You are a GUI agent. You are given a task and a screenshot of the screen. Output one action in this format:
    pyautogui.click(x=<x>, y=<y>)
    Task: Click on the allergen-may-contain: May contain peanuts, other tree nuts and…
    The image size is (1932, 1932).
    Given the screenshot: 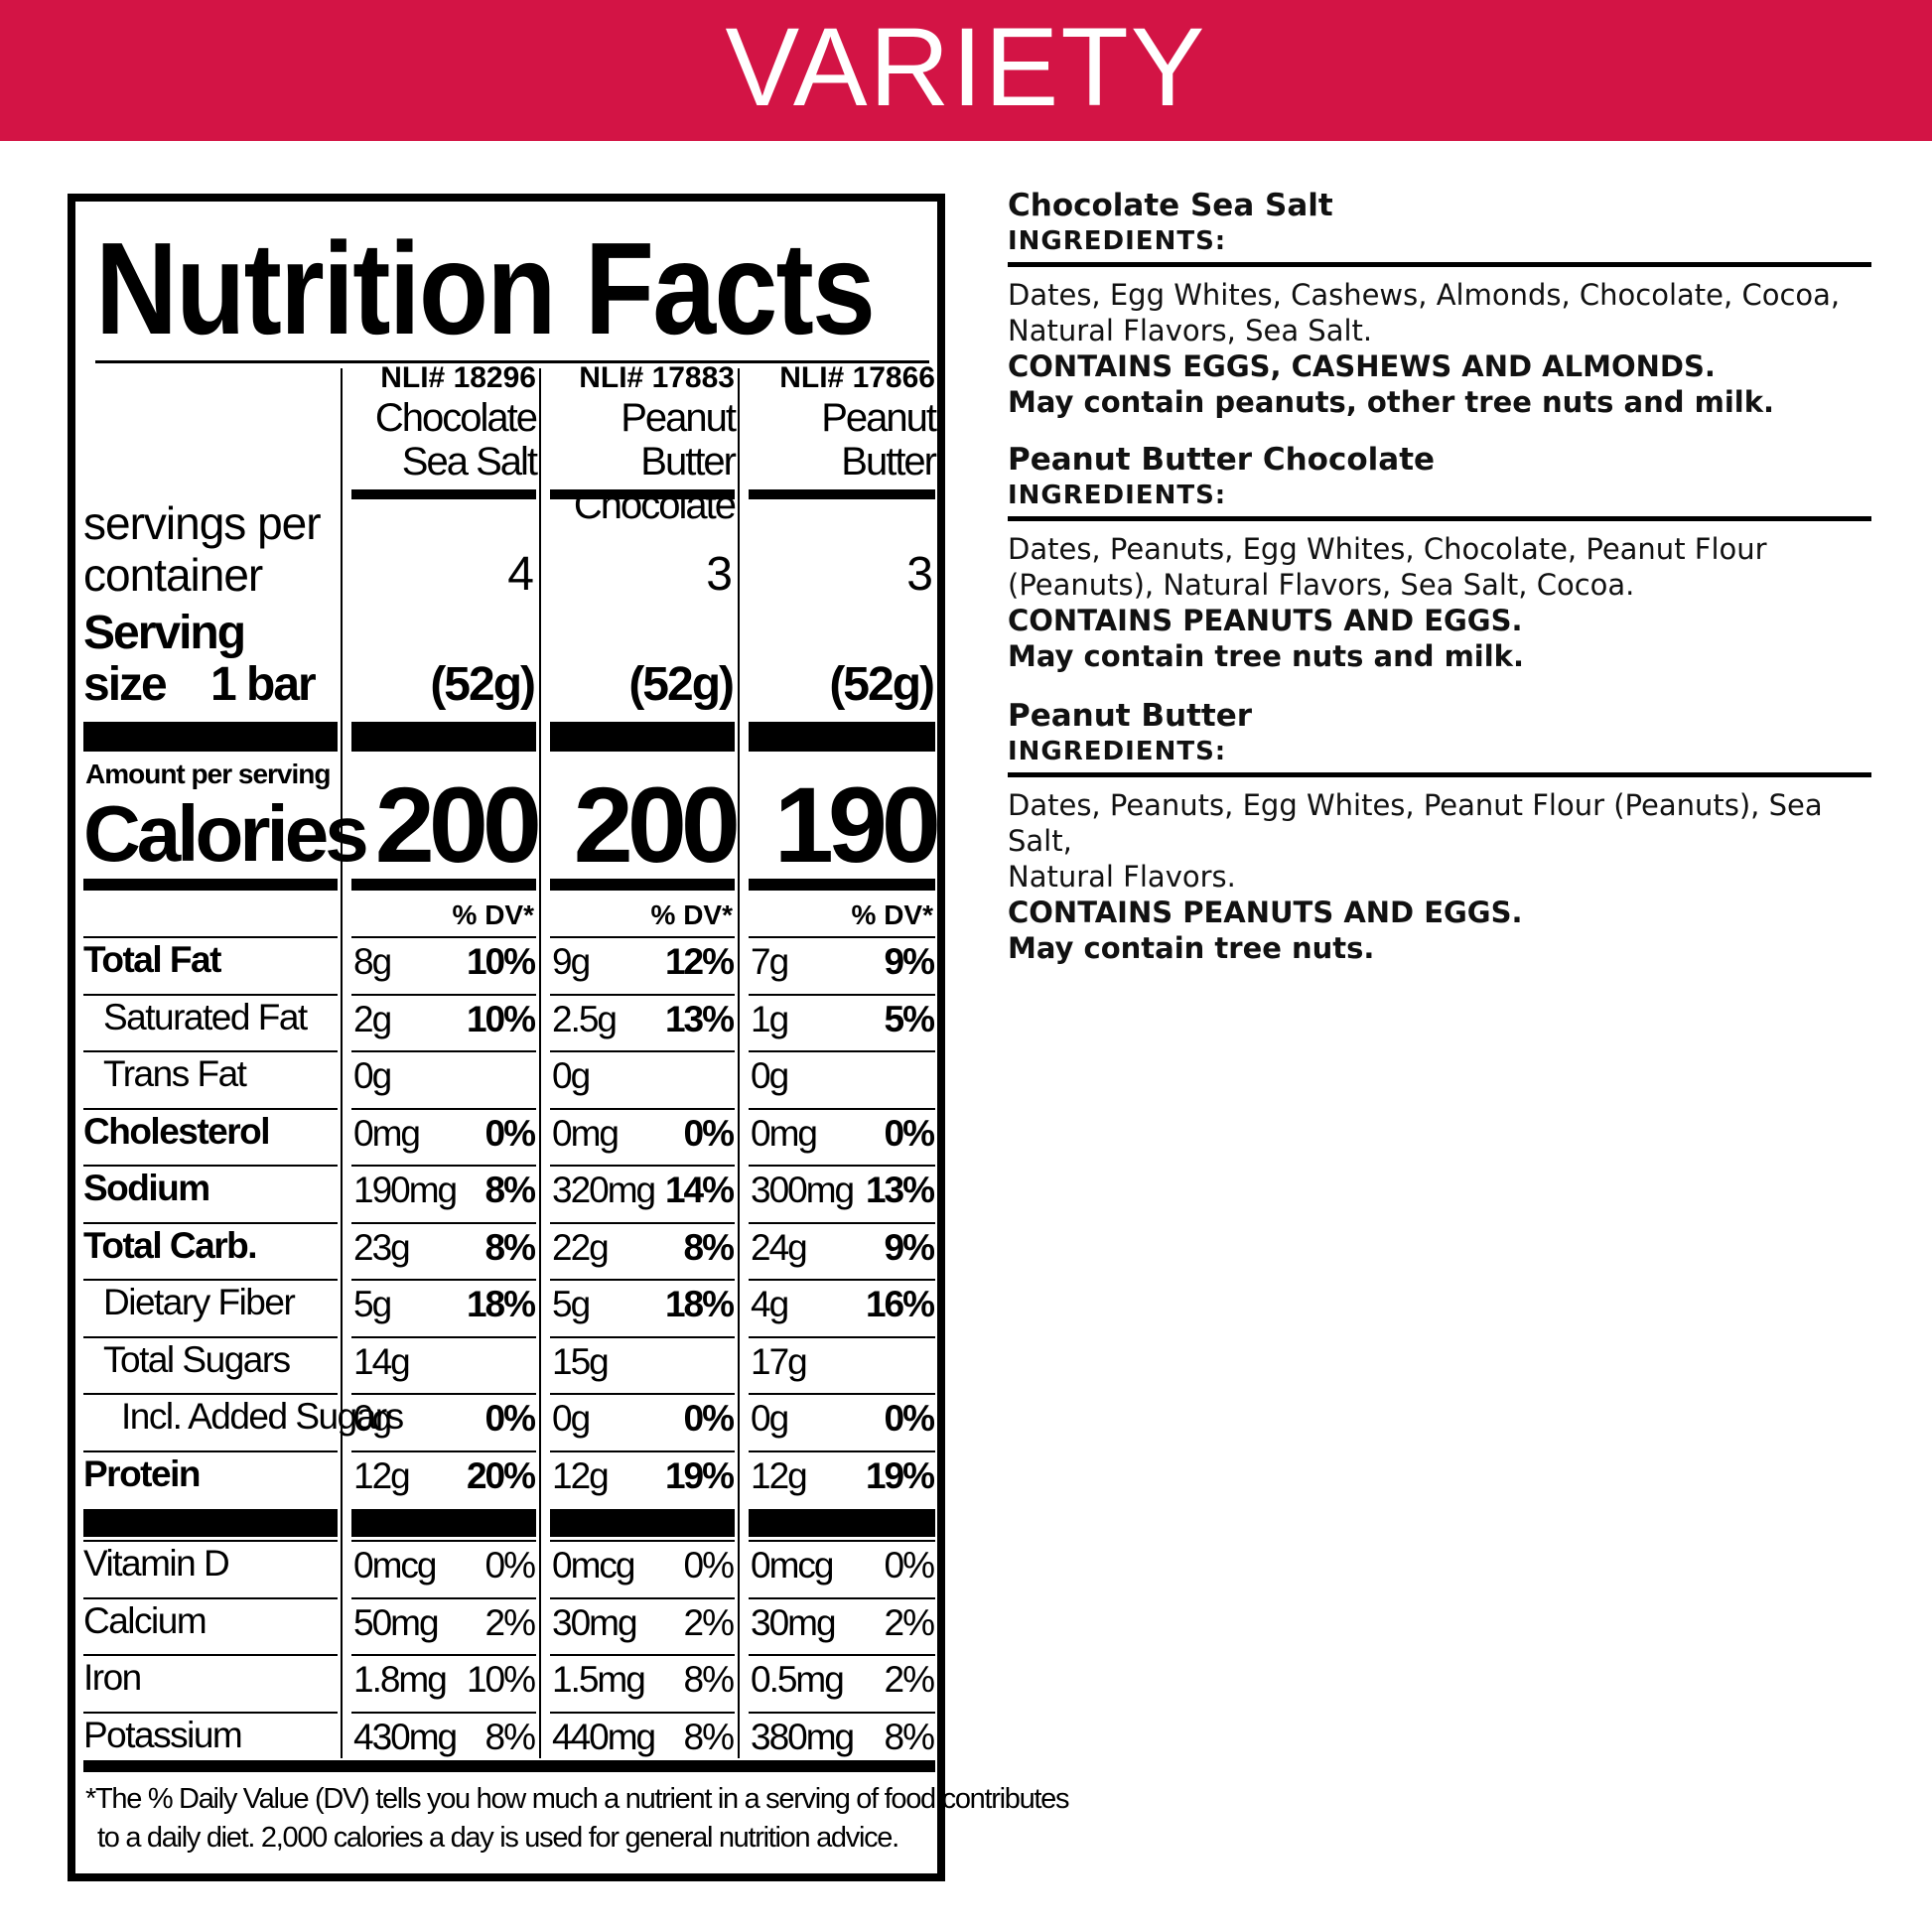 What is the action you would take?
    pyautogui.click(x=1392, y=402)
    